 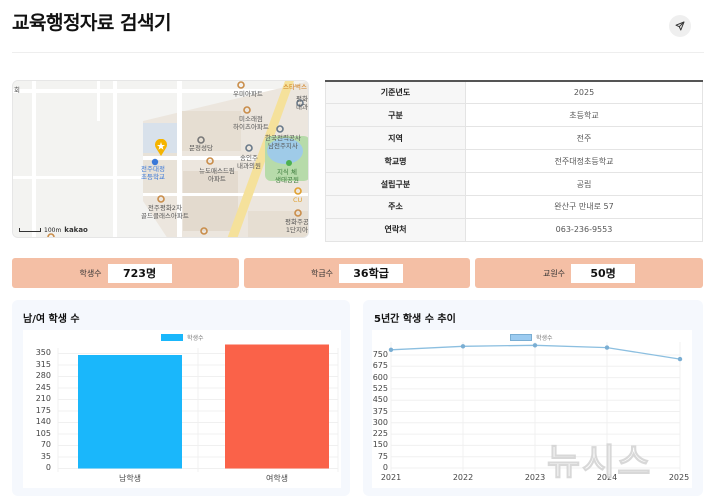 I want to click on row-key: 설립구분, so click(x=395, y=184).